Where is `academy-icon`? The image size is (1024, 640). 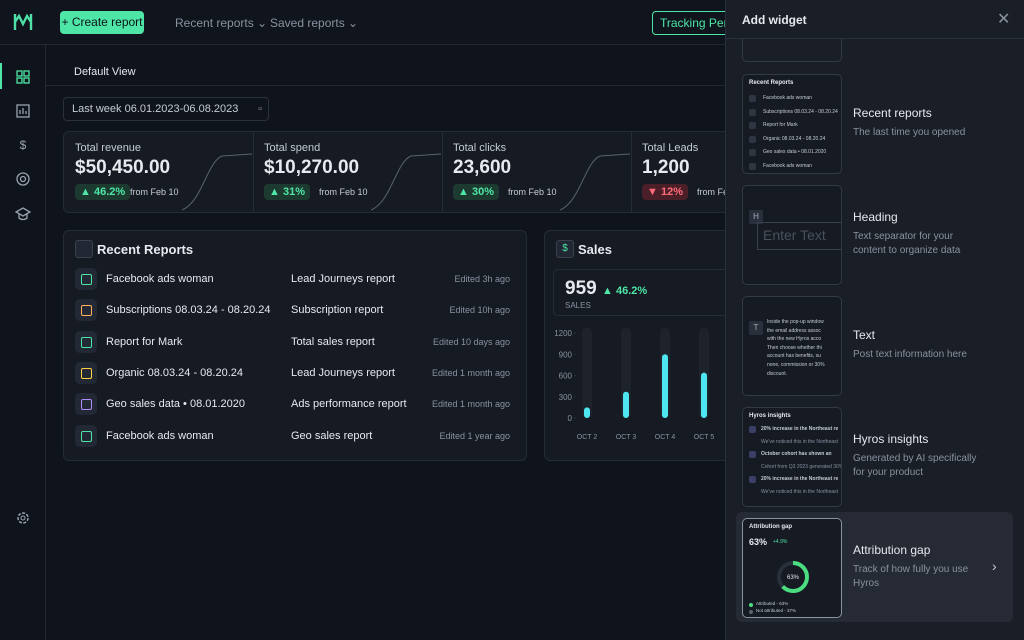
academy-icon is located at coordinates (23, 214).